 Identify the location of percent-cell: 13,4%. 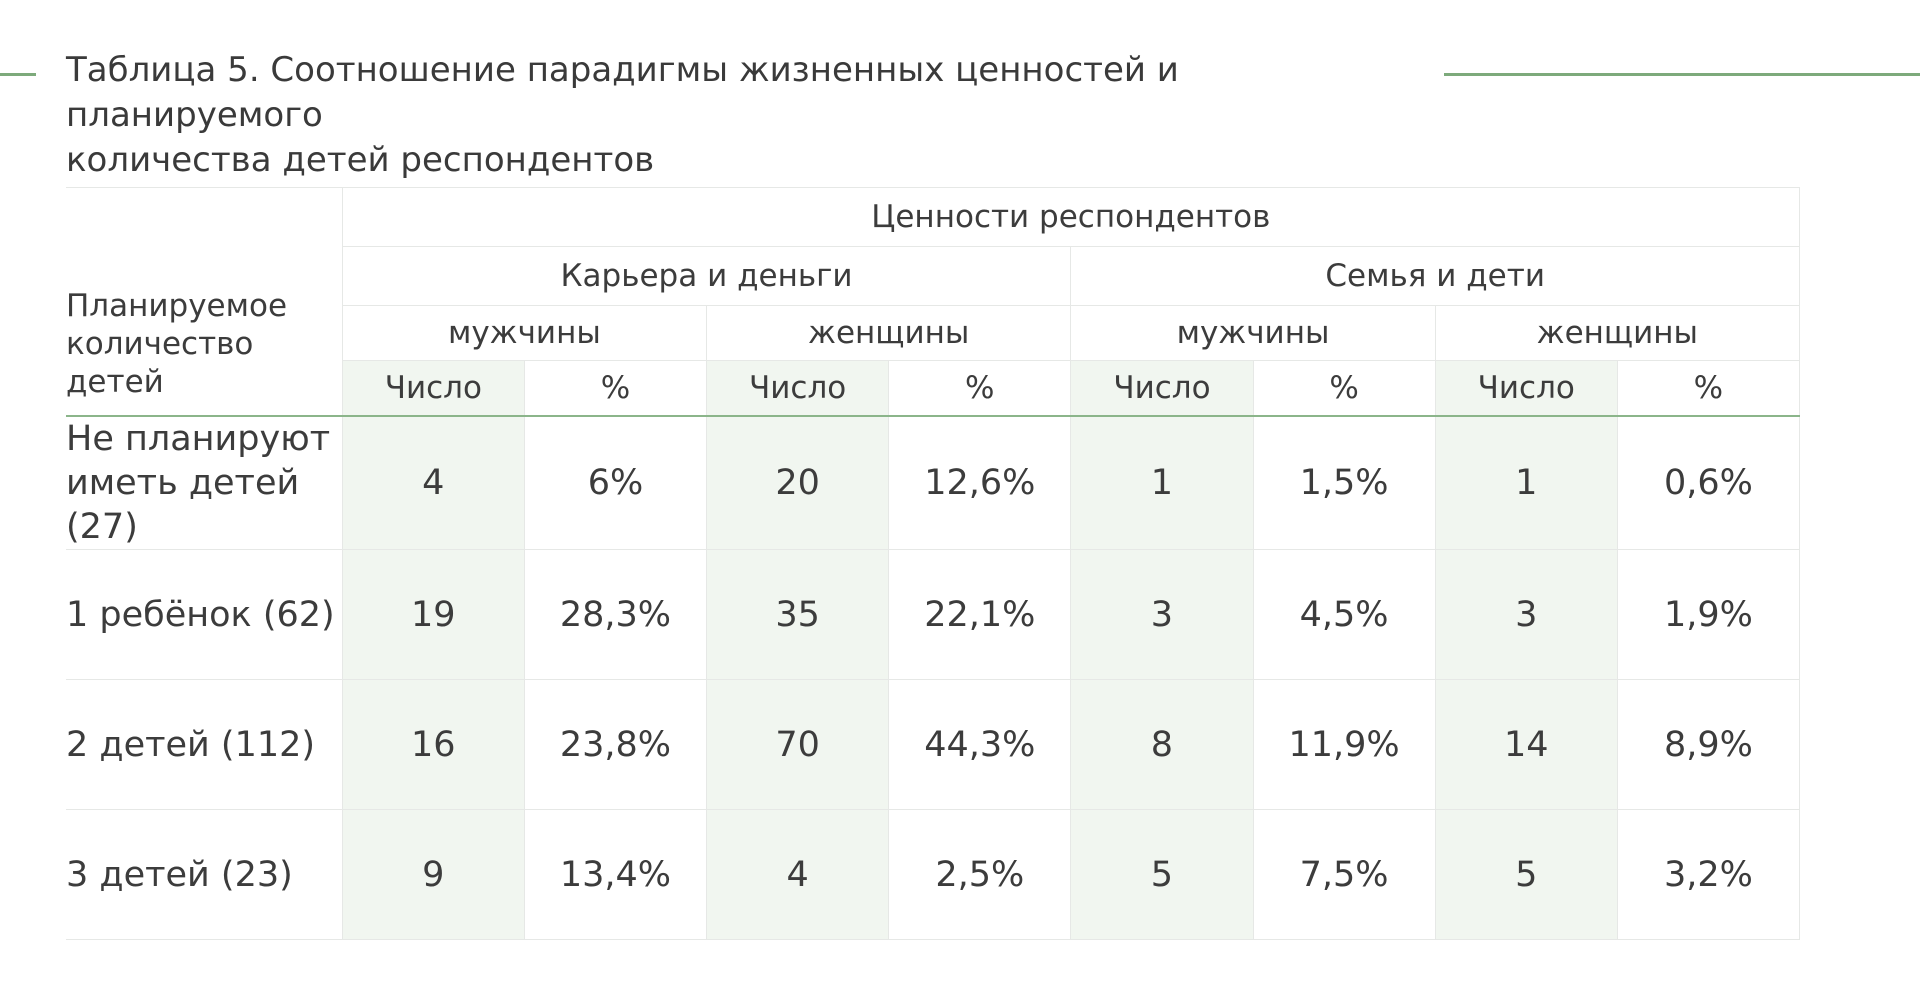
(615, 874).